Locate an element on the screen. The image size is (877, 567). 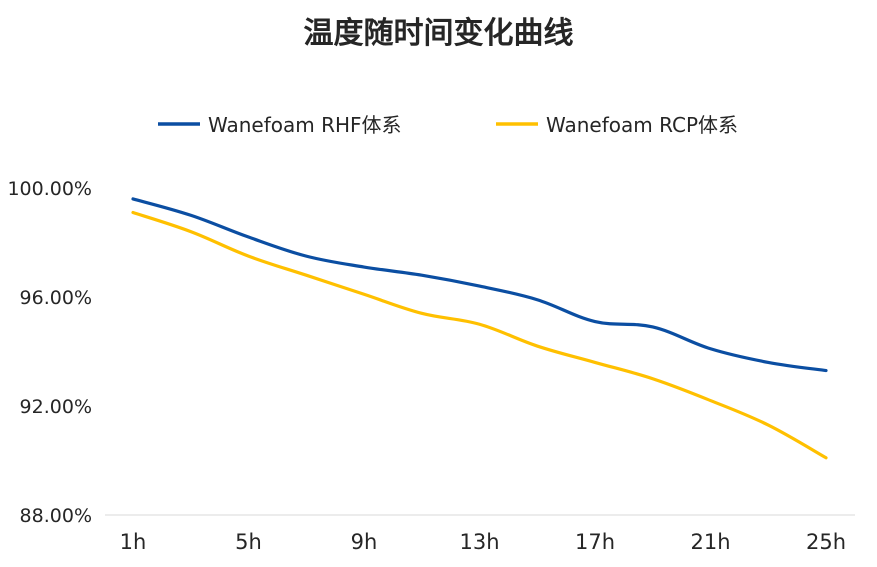
x-tick-label: 5h is located at coordinates (248, 542).